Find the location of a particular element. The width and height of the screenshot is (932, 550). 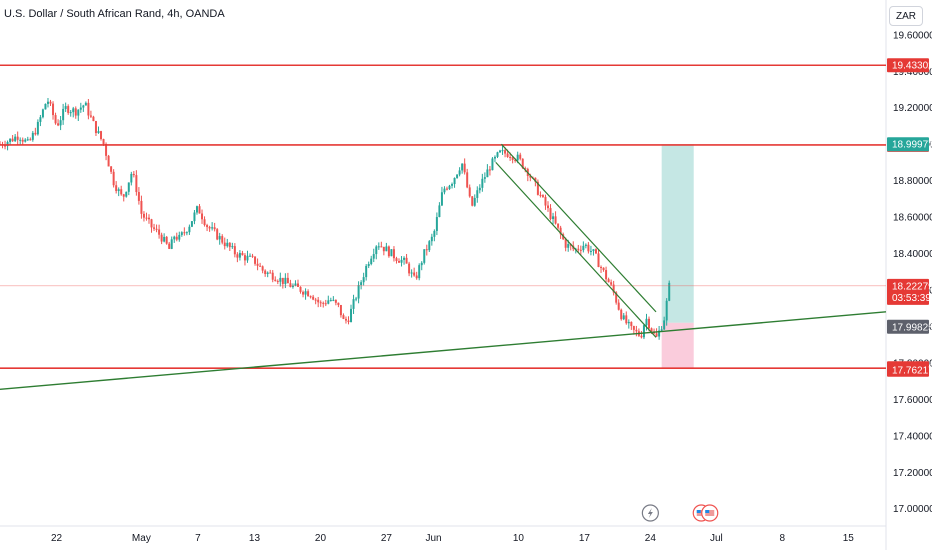

currency-button: ZAR is located at coordinates (906, 16).